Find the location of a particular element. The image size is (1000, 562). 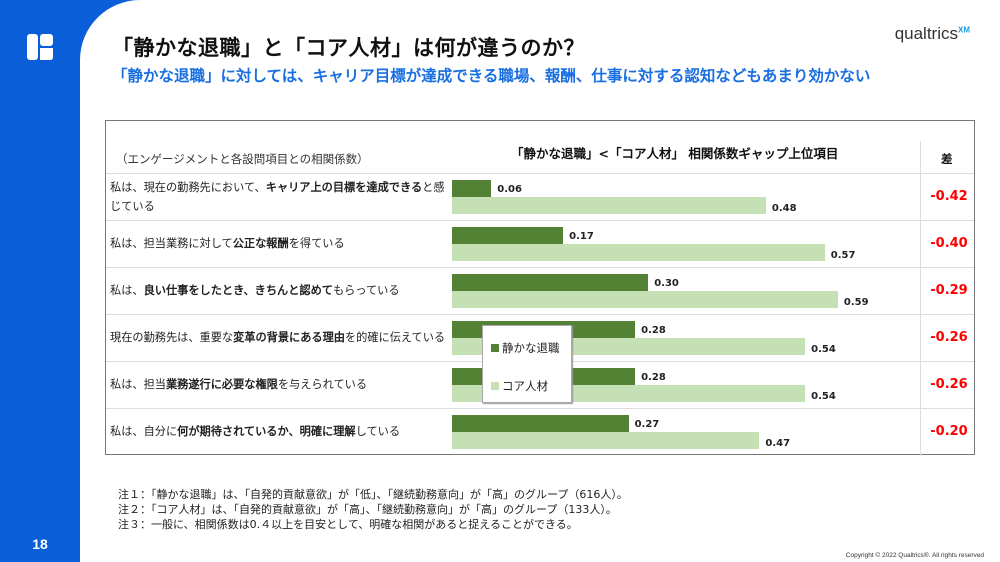

row-label-emphasis: 何が期待されているか、明確に理解 is located at coordinates (266, 431).